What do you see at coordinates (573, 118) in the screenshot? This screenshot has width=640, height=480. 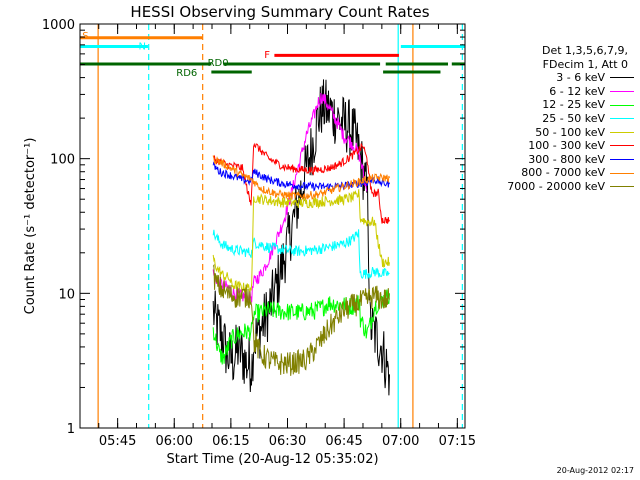 I see `legend-item-label: 25 - 50 keV` at bounding box center [573, 118].